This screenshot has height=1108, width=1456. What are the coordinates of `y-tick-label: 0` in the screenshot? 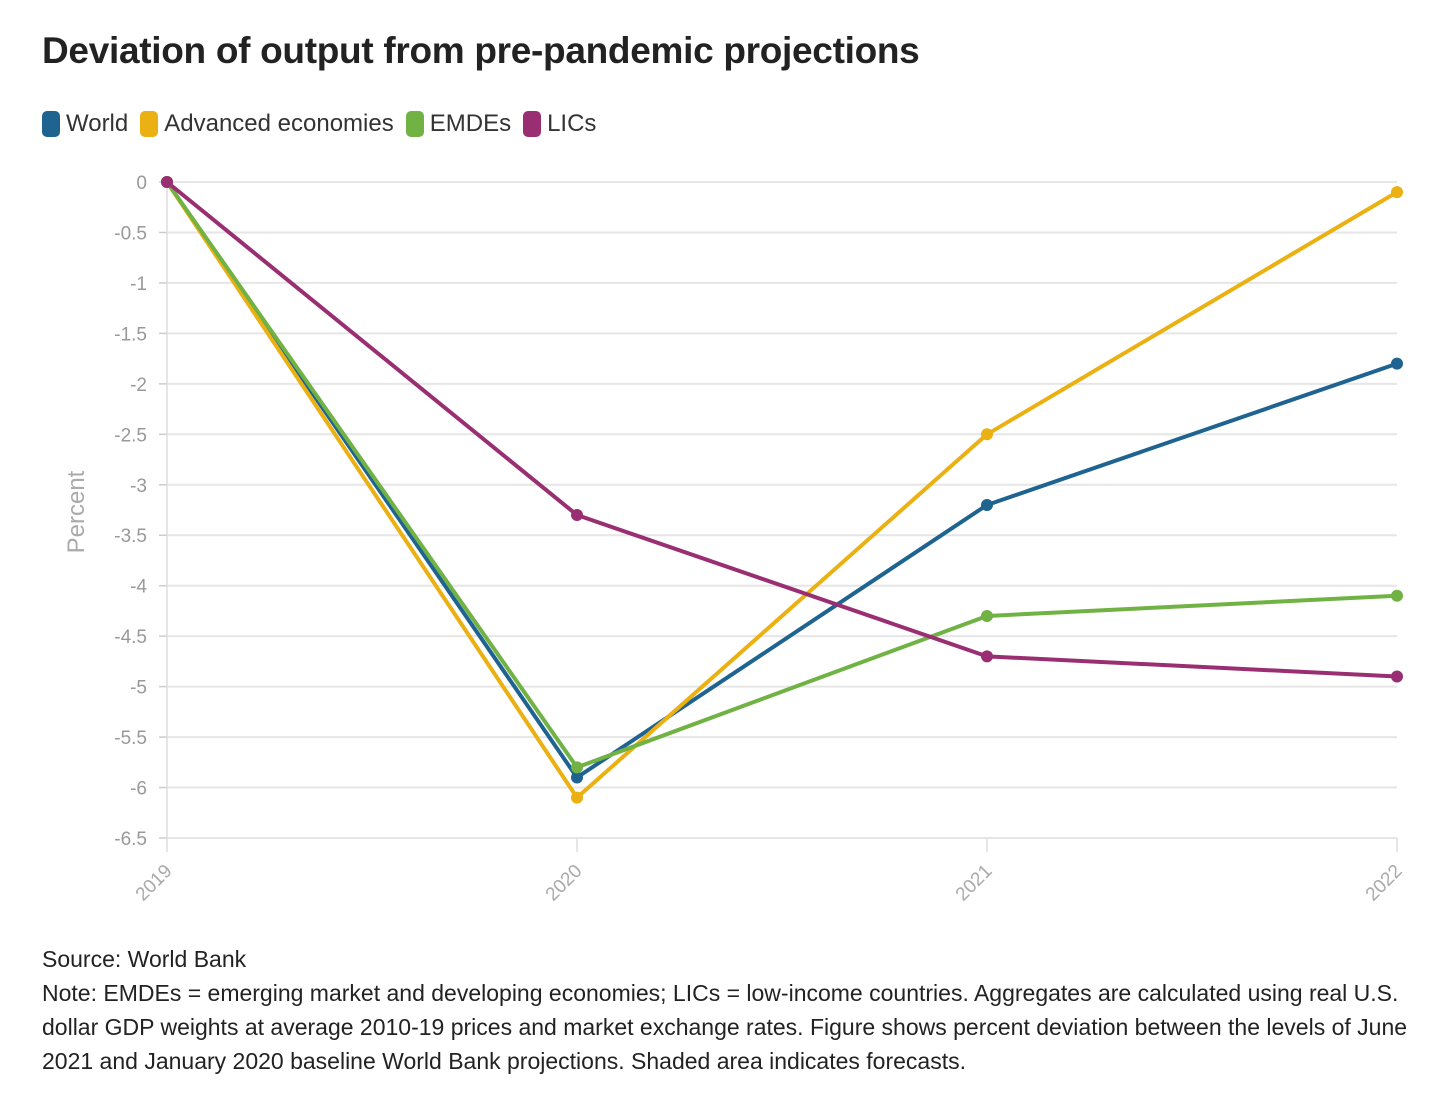 It's located at (141, 183).